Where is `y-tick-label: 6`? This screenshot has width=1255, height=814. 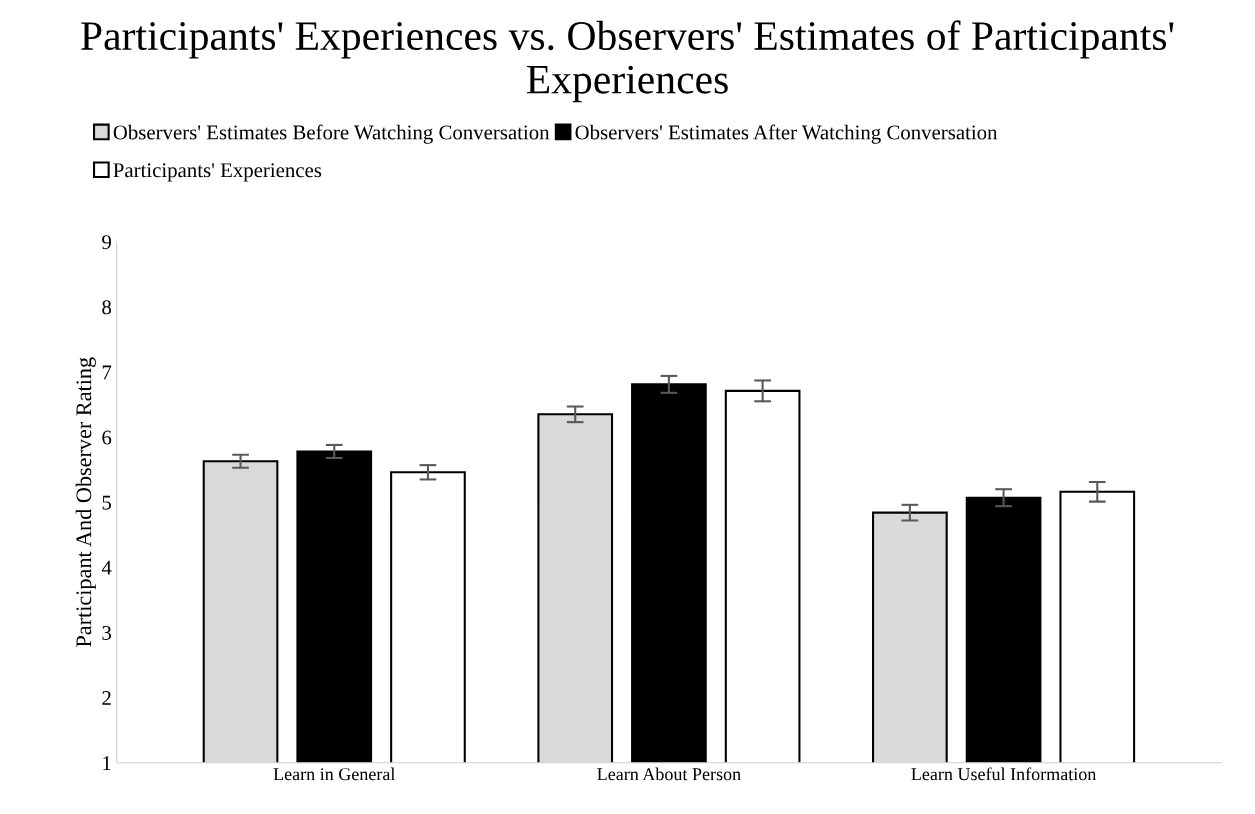 y-tick-label: 6 is located at coordinates (107, 437).